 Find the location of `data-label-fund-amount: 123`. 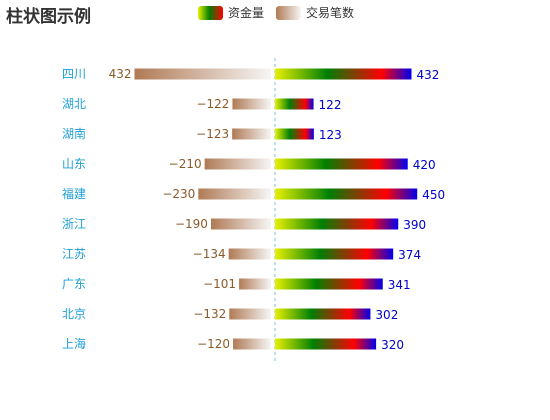

data-label-fund-amount: 123 is located at coordinates (330, 135).